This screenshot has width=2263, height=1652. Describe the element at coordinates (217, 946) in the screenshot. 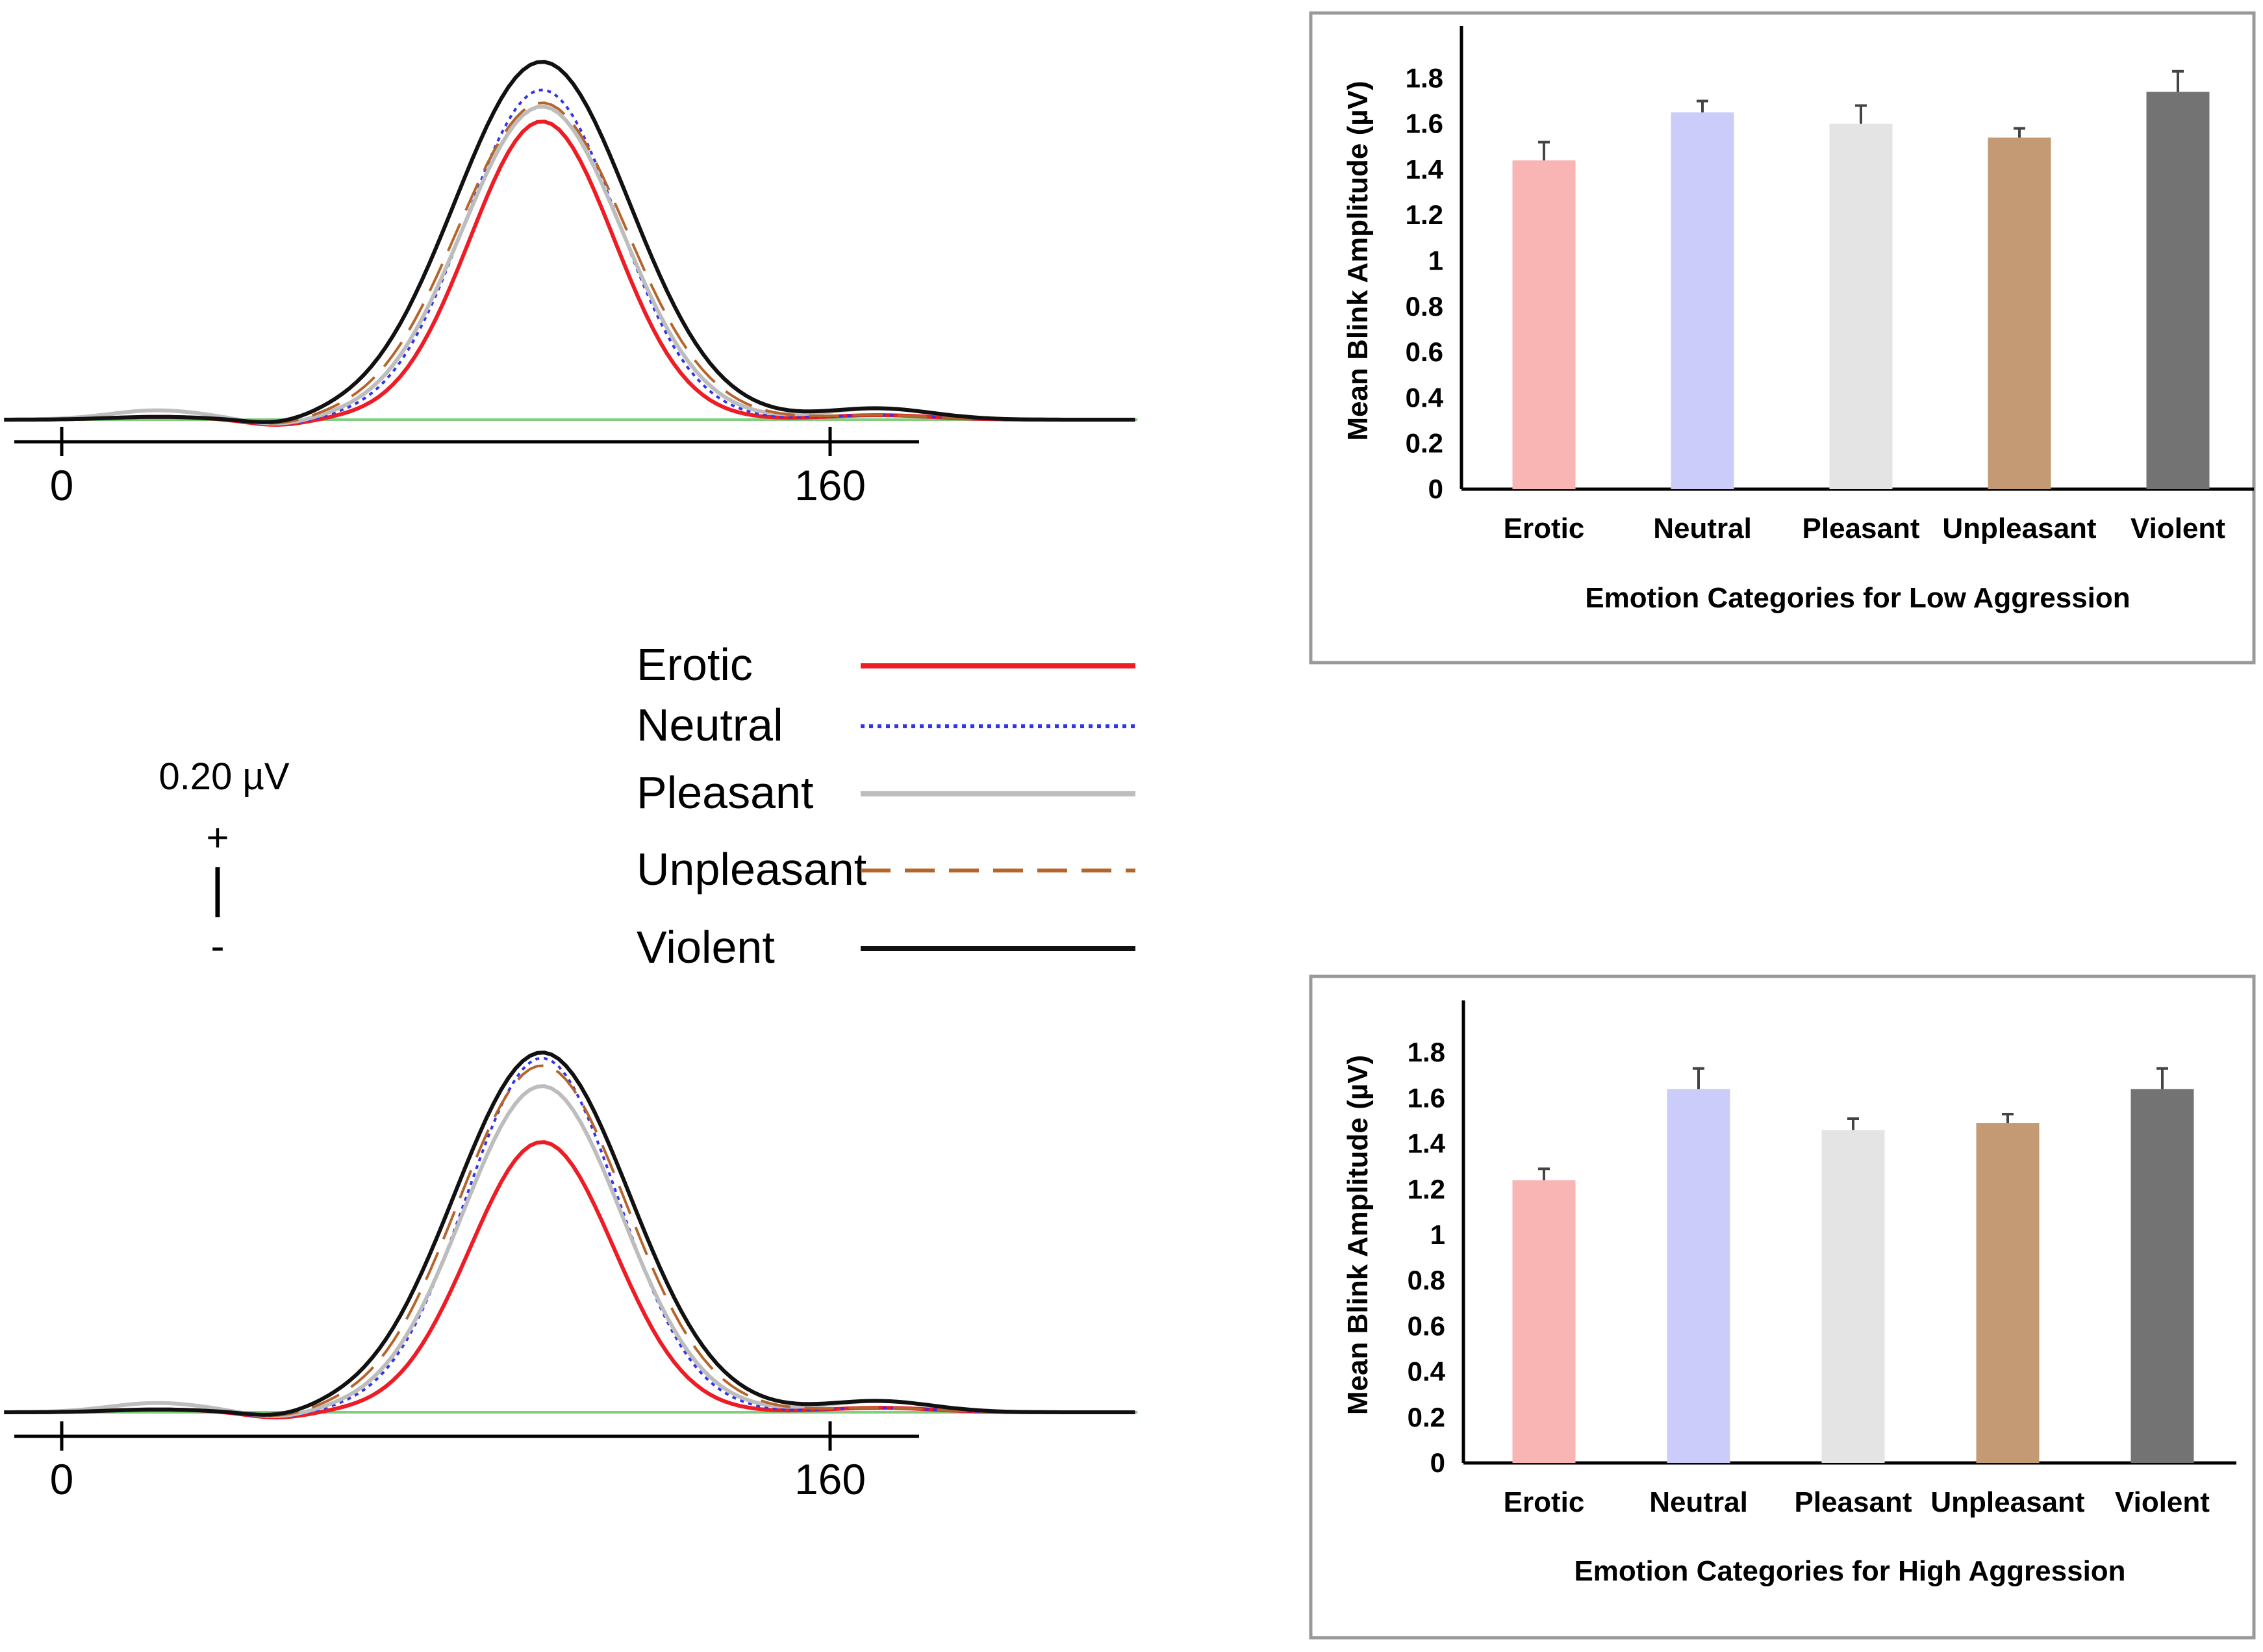

I see `scale-bar-minus: -` at that location.